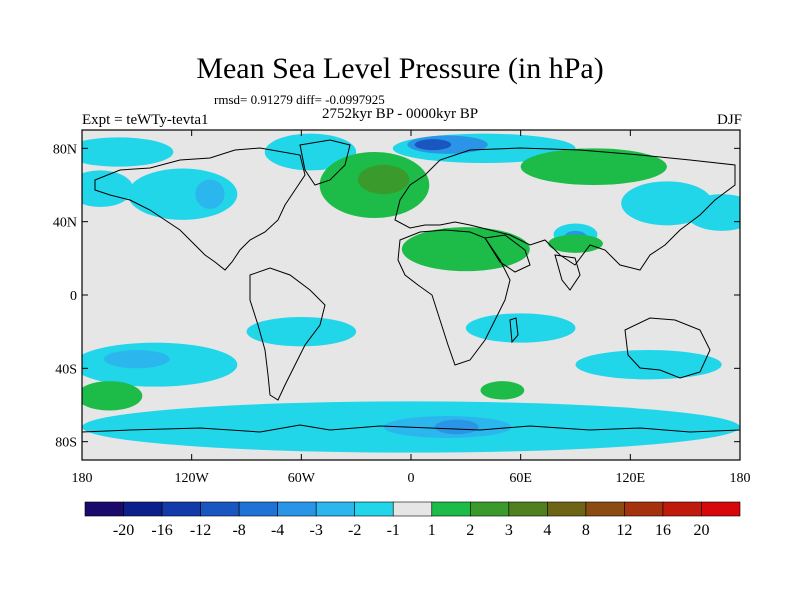  I want to click on colorbar-label: -20, so click(123, 530).